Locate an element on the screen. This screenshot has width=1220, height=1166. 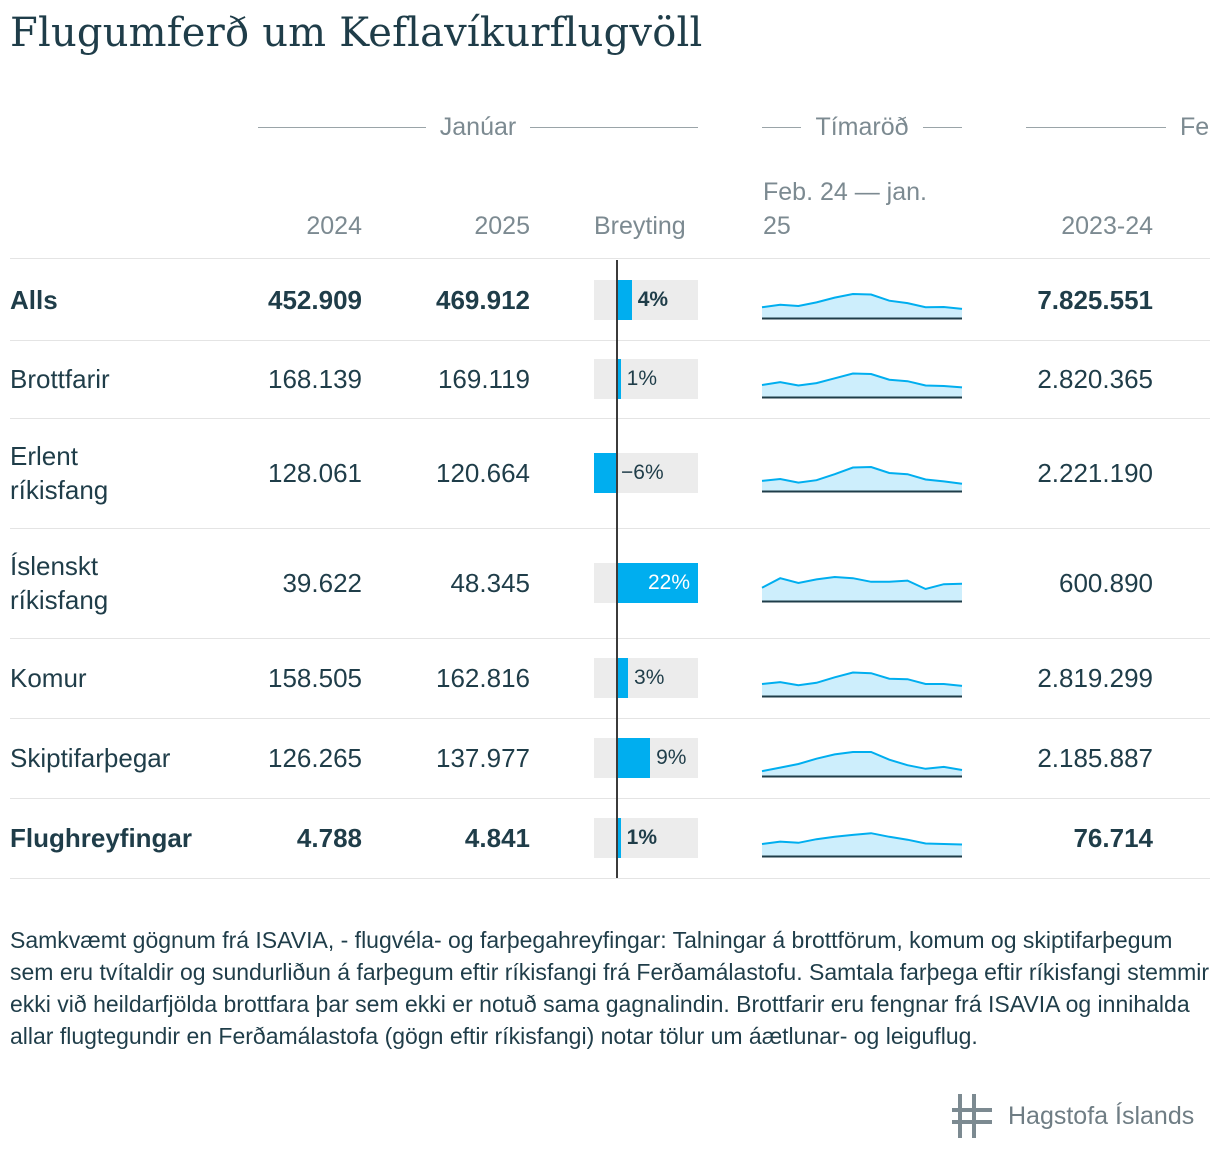
column-header-series: Feb. 24 — jan. 25 is located at coordinates (873, 209).